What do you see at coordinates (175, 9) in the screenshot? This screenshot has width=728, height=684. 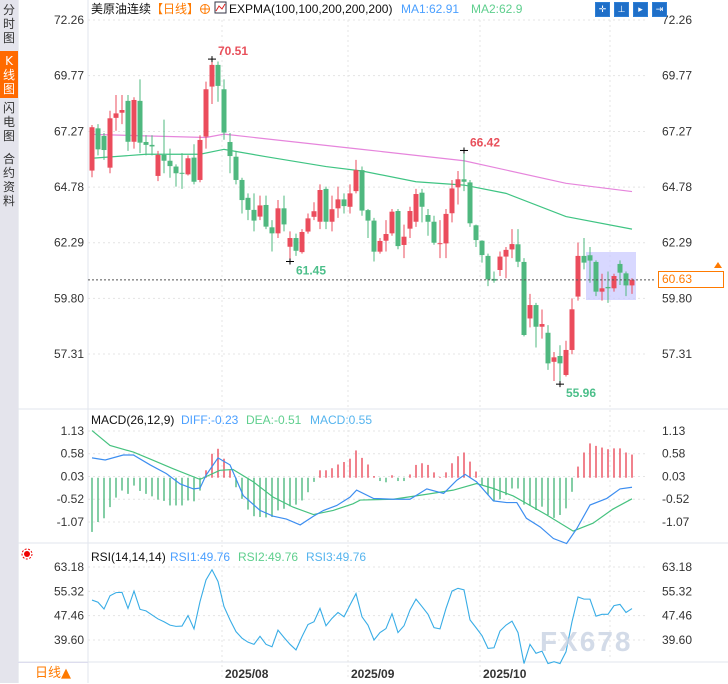 I see `period-label: 【日线】` at bounding box center [175, 9].